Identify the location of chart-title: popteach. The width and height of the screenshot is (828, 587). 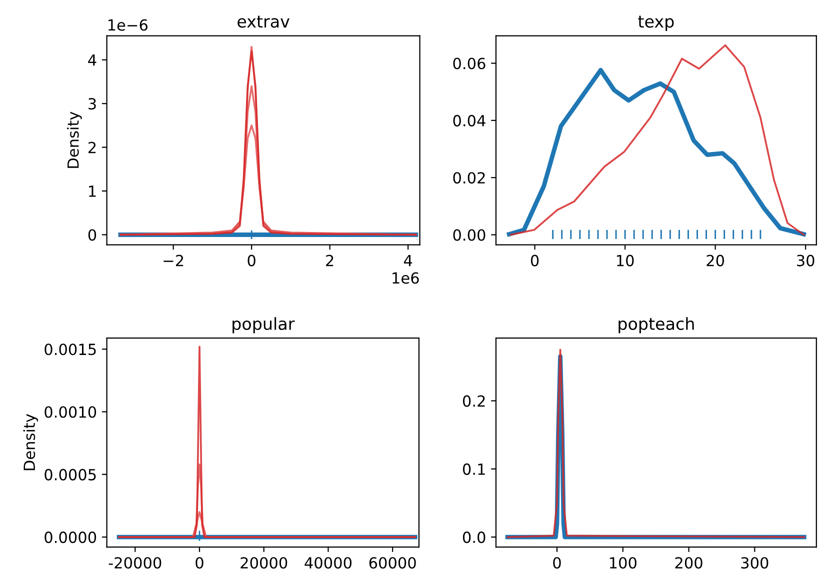
(656, 325).